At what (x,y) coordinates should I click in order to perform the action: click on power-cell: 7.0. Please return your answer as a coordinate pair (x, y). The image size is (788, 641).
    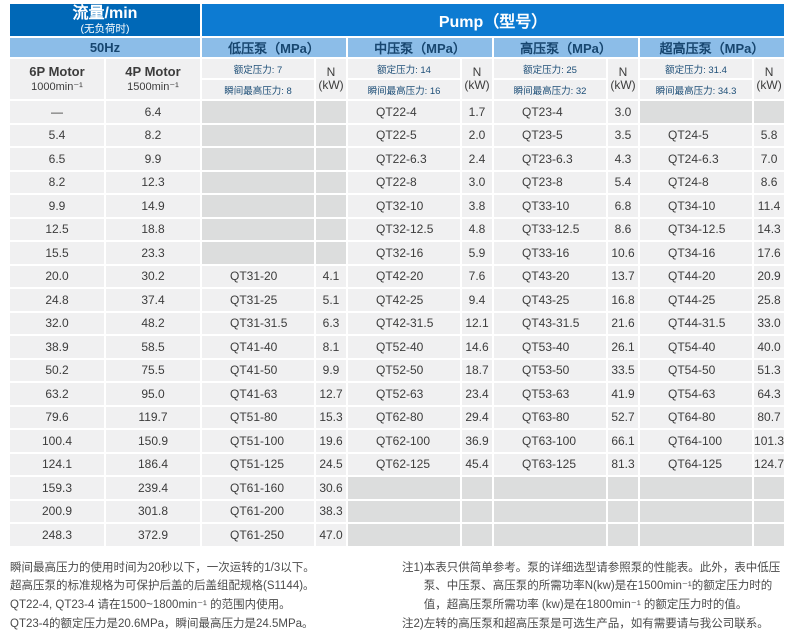
    Looking at the image, I should click on (769, 159).